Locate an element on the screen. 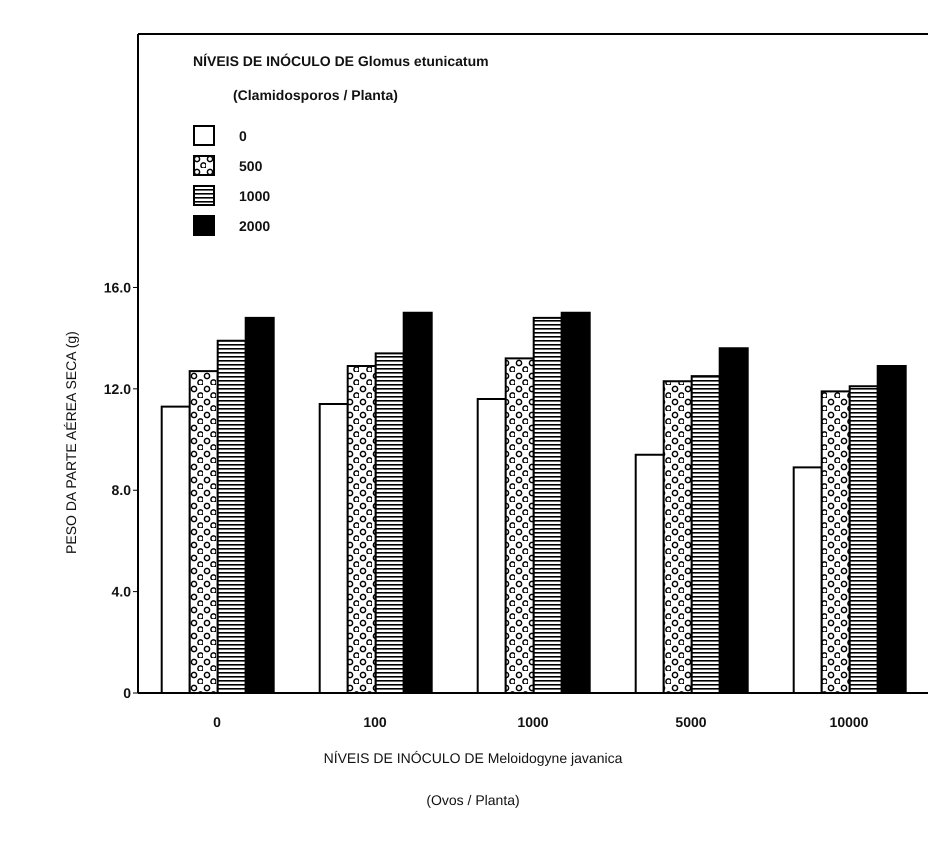  x-tick-label: 10000 is located at coordinates (849, 722).